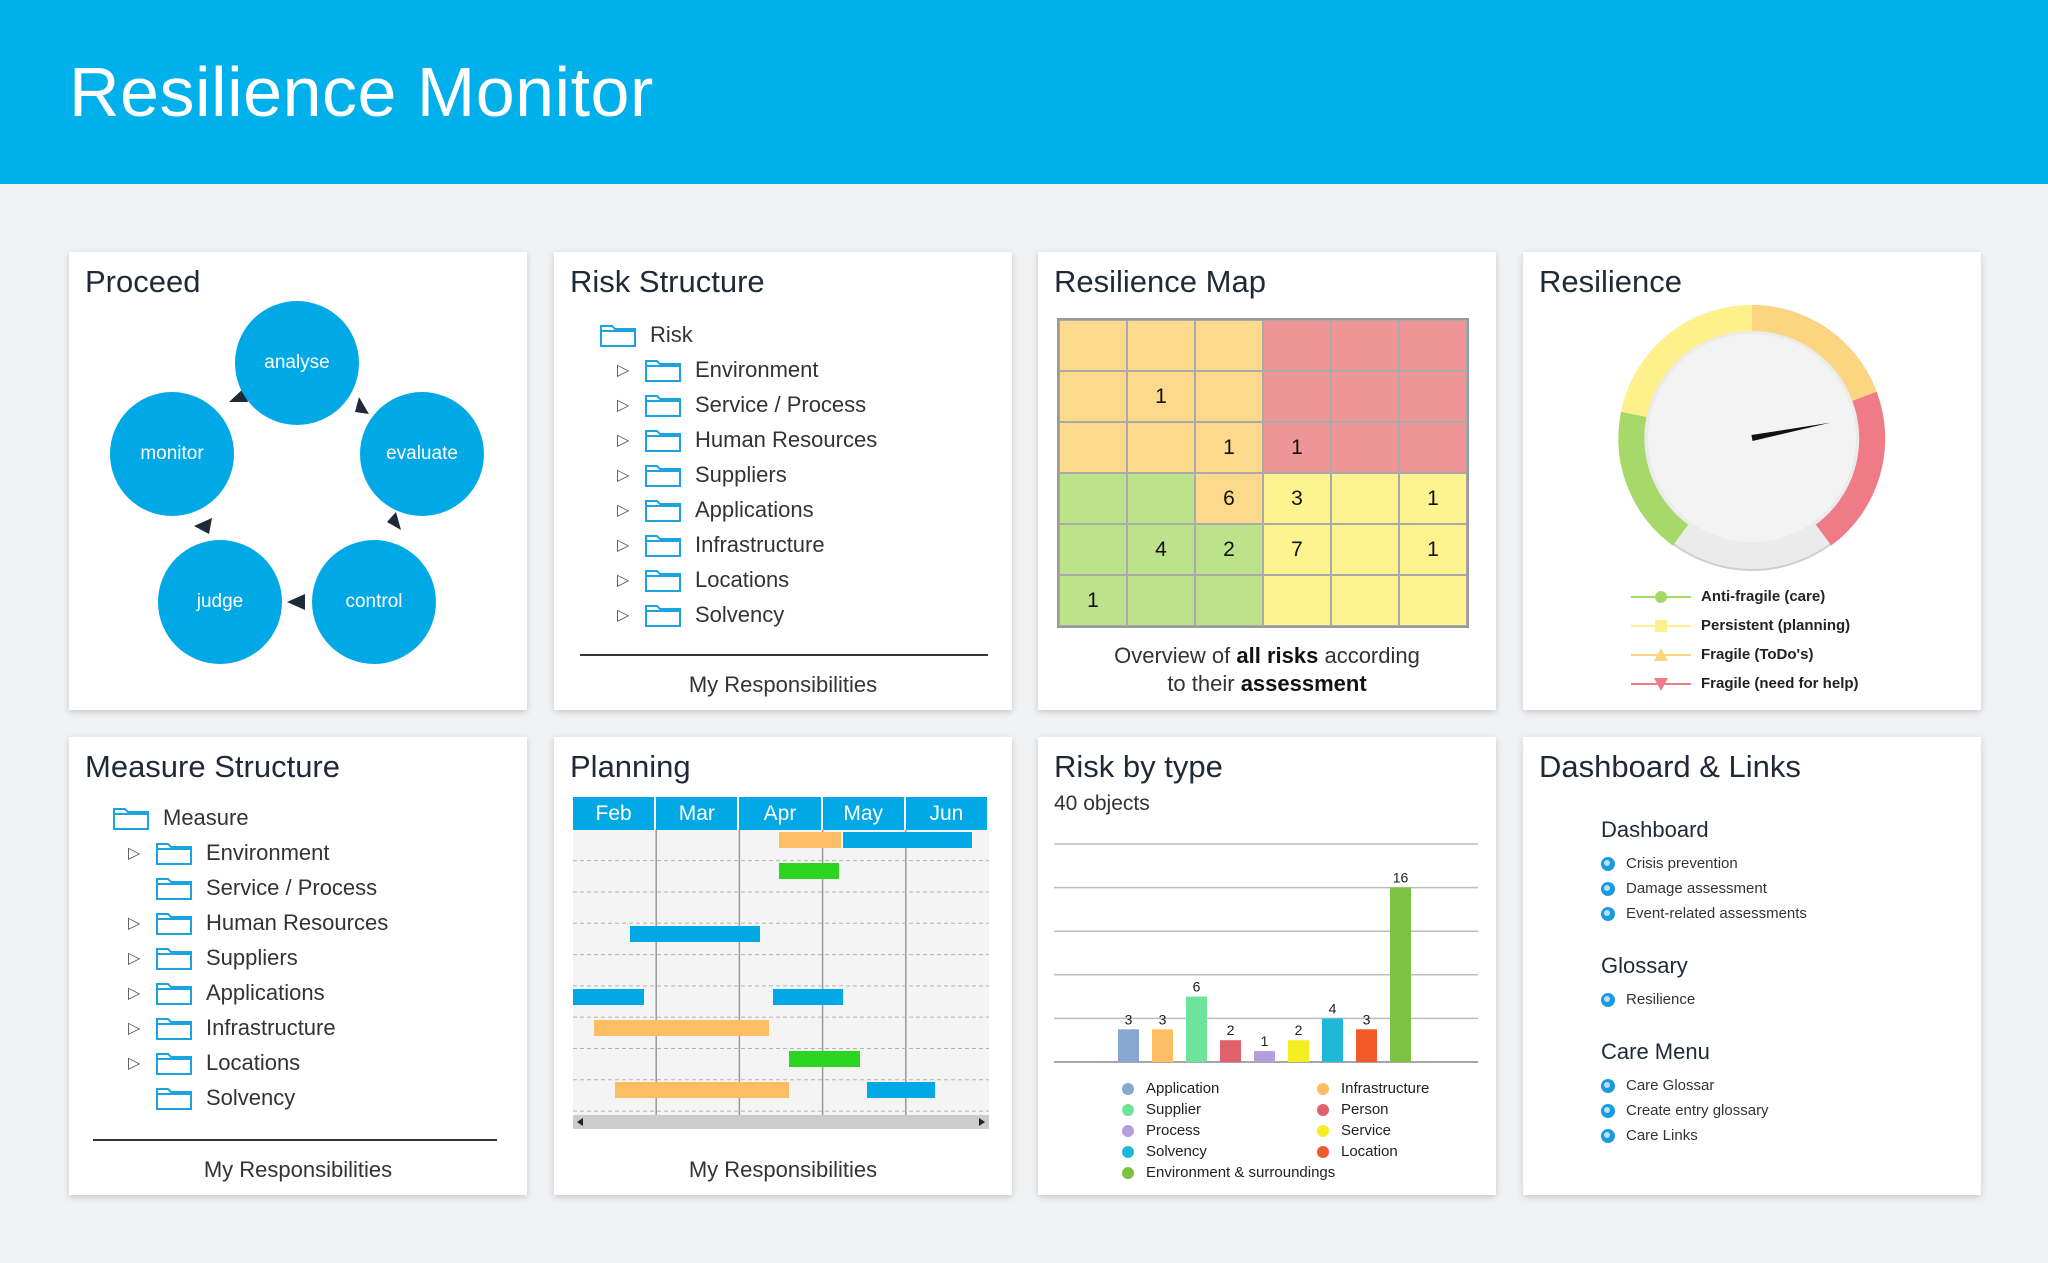 Image resolution: width=2048 pixels, height=1263 pixels. What do you see at coordinates (1297, 549) in the screenshot?
I see `matrix-cell: 7` at bounding box center [1297, 549].